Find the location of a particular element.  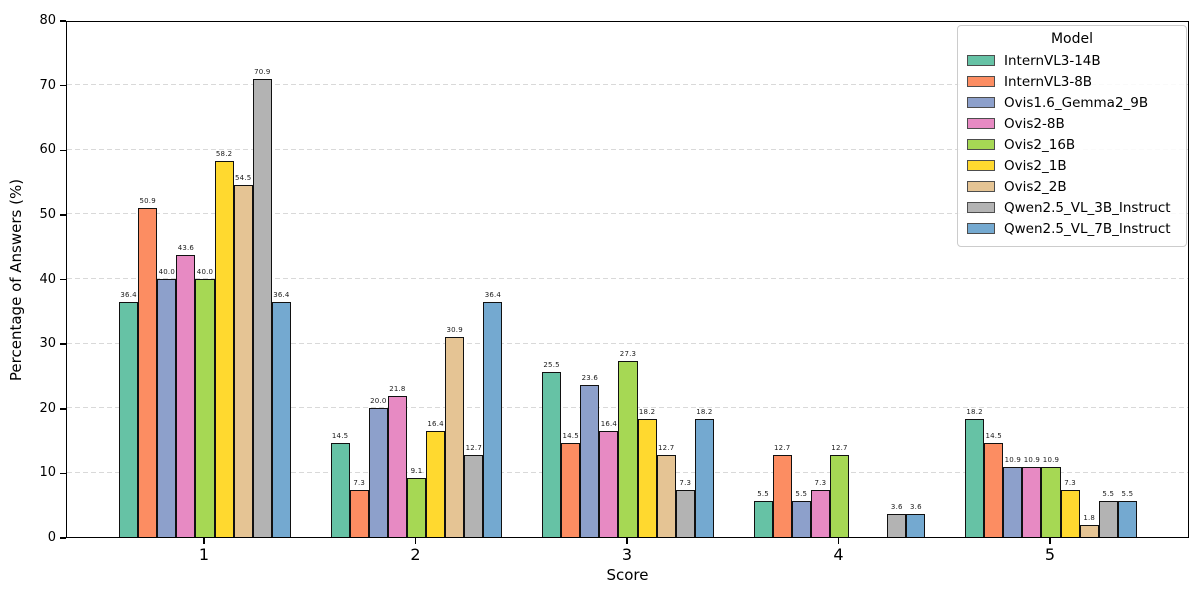

bar-Qwen2.5_VL_3B_Instruct-score3 is located at coordinates (685, 513).